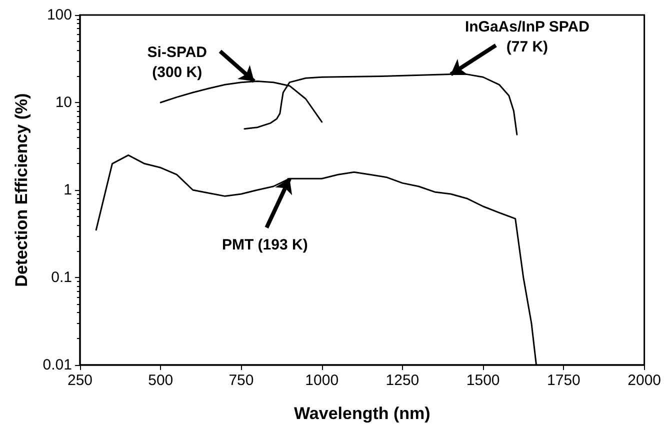 Image resolution: width=664 pixels, height=438 pixels. What do you see at coordinates (68, 190) in the screenshot?
I see `y-tick-label: 1` at bounding box center [68, 190].